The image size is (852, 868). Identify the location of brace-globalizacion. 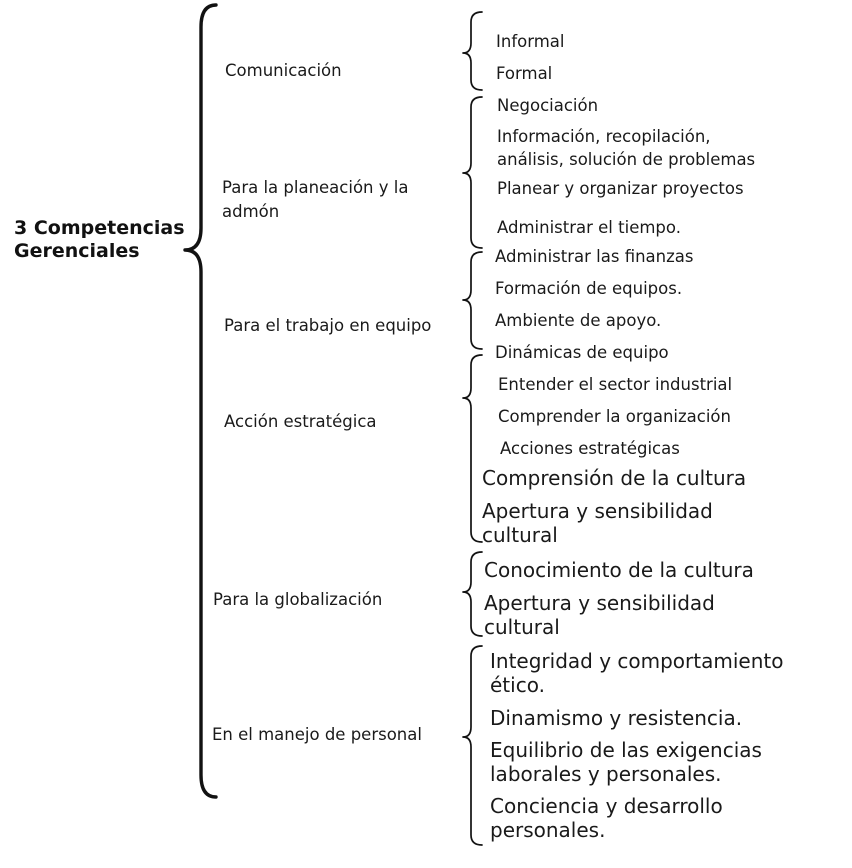
(472, 594).